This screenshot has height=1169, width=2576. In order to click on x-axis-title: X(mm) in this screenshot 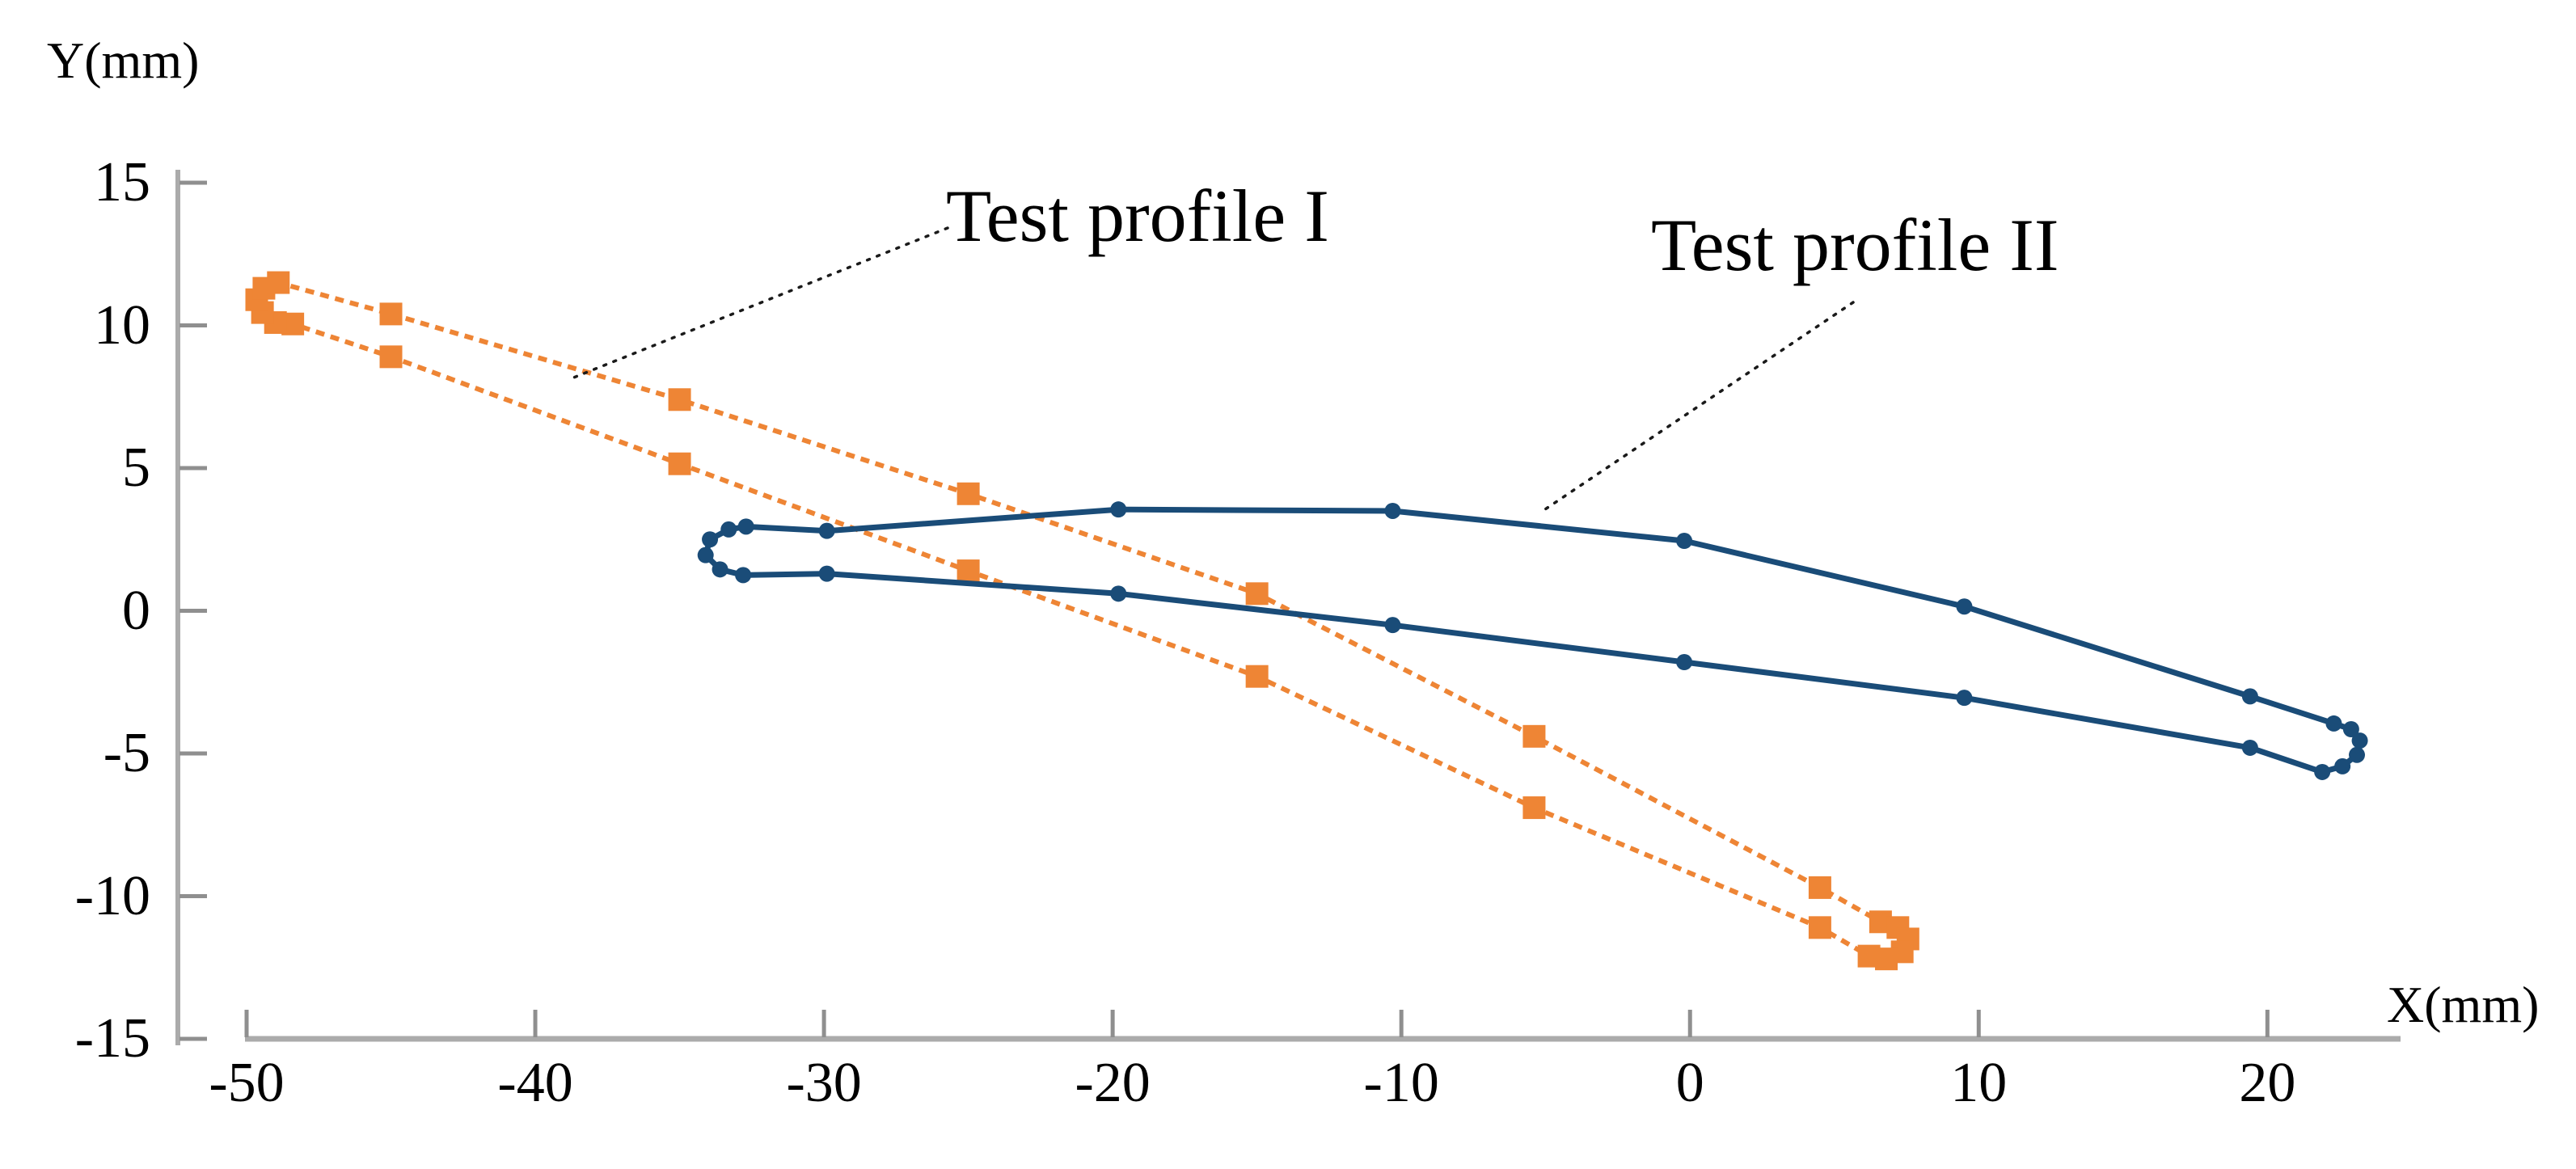, I will do `click(2463, 1005)`.